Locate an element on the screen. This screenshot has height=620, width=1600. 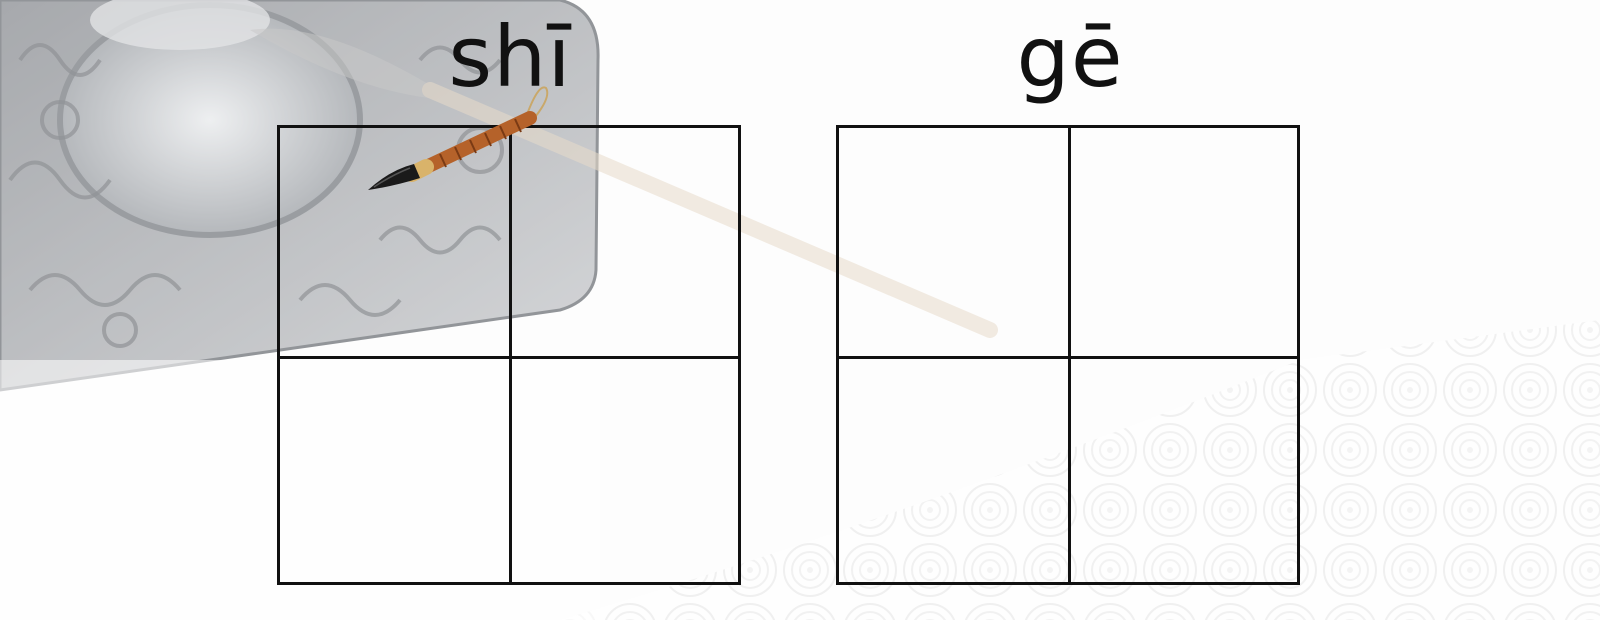
pinyin-label-shi: shī is located at coordinates (510, 57).